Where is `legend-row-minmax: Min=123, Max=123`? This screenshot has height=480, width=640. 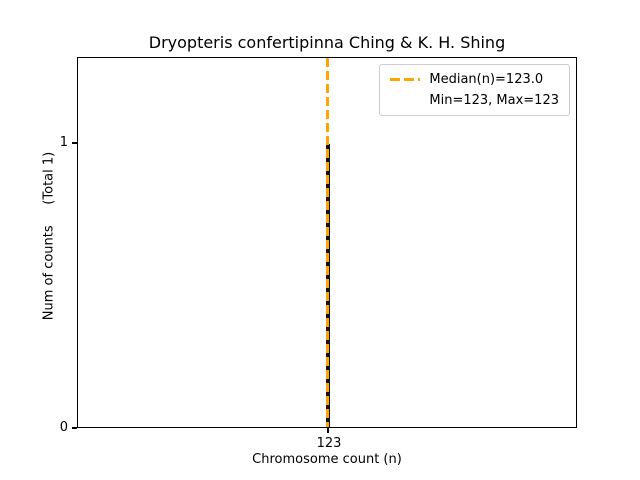
legend-row-minmax: Min=123, Max=123 is located at coordinates (474, 100).